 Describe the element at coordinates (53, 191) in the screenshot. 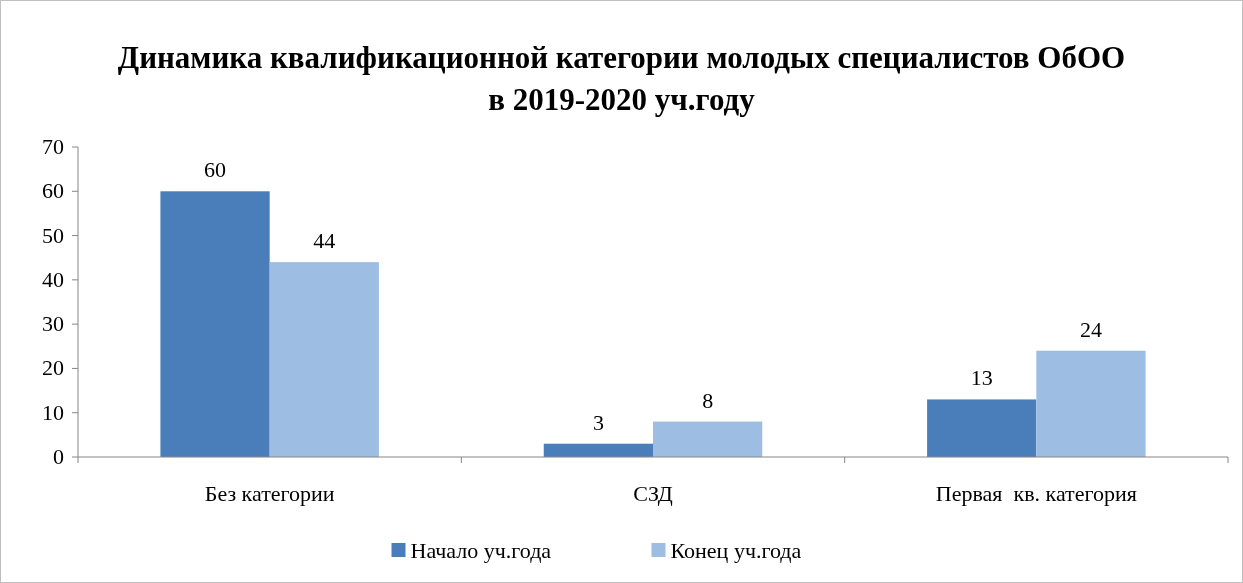

I see `y-tick-label: 60` at that location.